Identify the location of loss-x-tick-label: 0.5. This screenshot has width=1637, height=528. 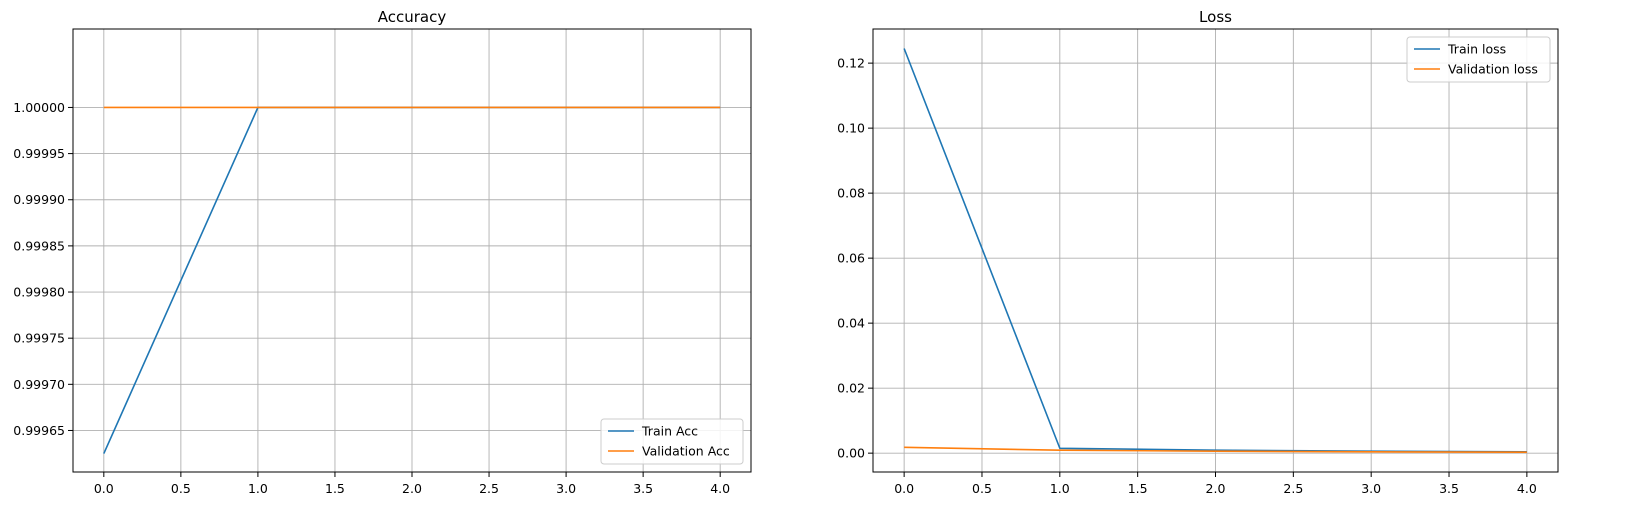
(982, 488).